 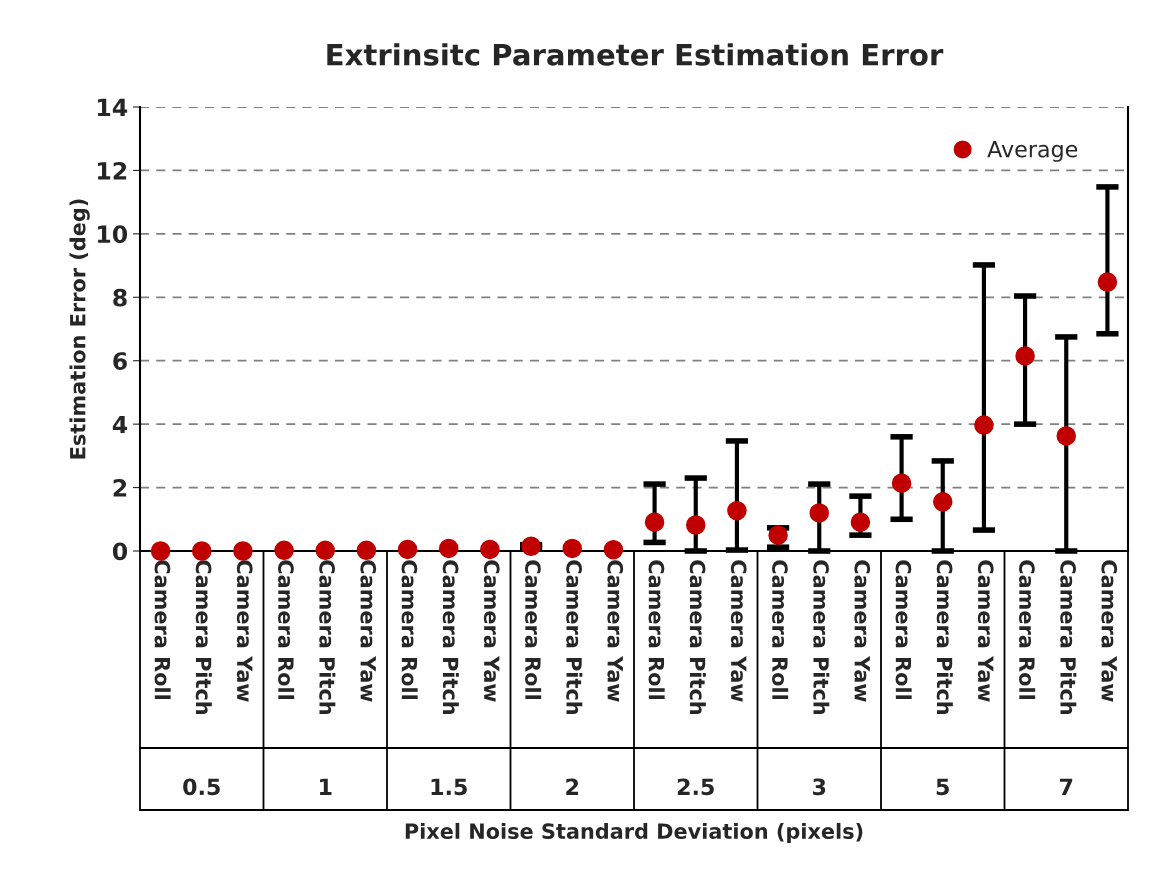 I want to click on y-tick-label: 6, so click(x=120, y=361).